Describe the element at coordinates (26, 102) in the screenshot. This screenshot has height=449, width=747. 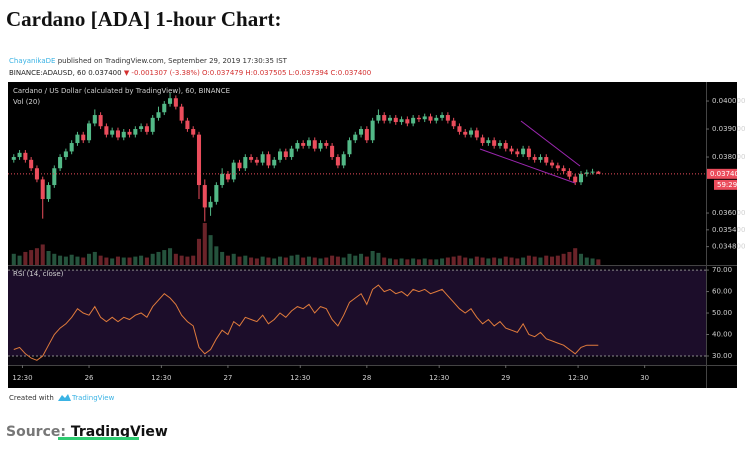
I see `volume-legend: Vol (20)` at that location.